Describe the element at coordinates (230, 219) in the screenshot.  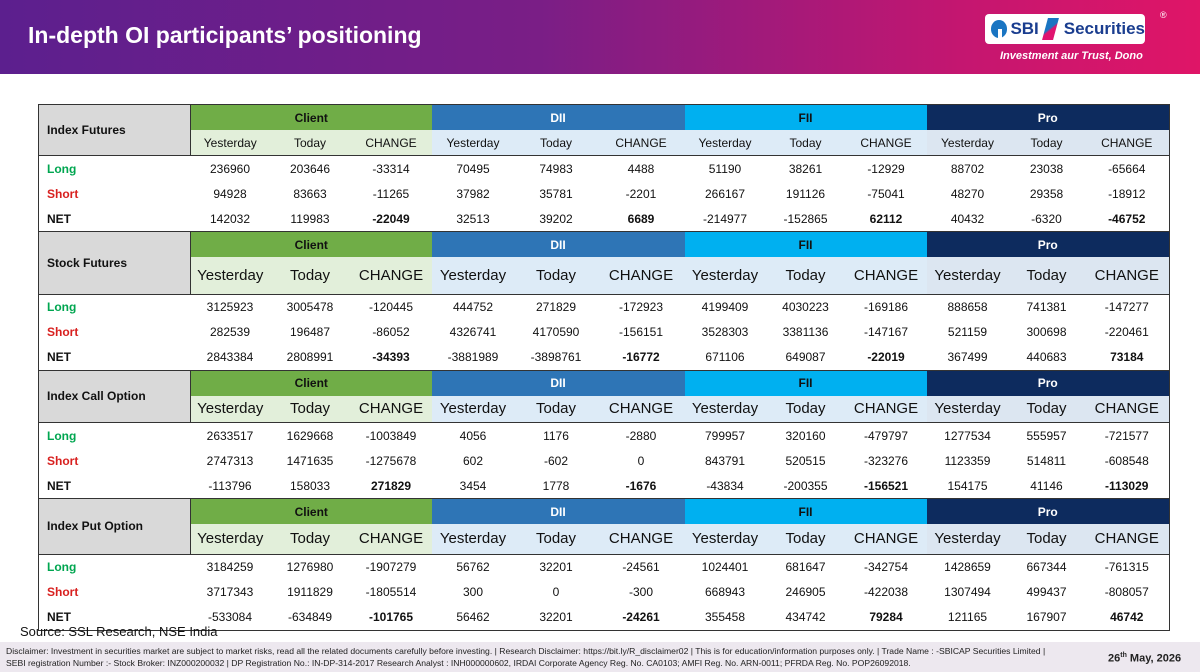
I see `cell-client-net: 142032` at that location.